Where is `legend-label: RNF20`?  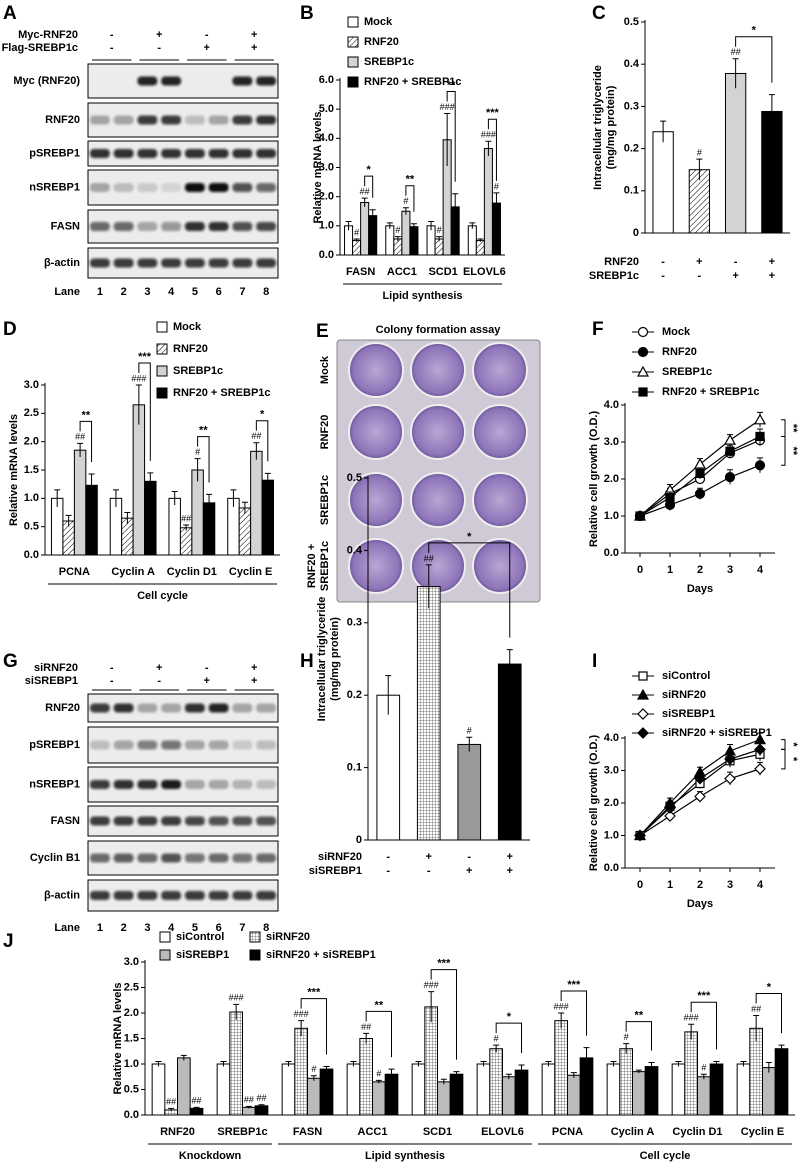 legend-label: RNF20 is located at coordinates (381, 42).